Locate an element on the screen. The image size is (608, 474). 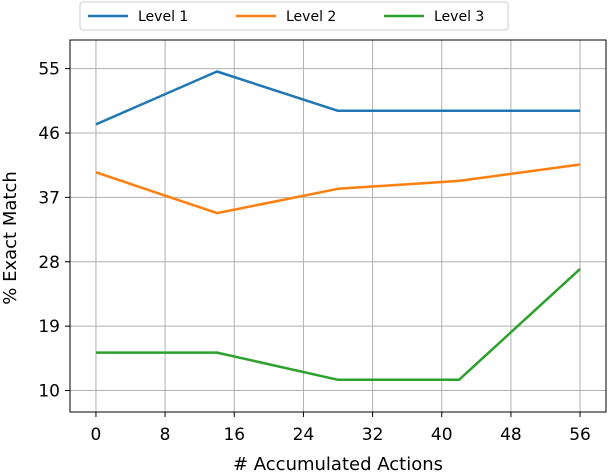
x-tick-label: 32 is located at coordinates (373, 435).